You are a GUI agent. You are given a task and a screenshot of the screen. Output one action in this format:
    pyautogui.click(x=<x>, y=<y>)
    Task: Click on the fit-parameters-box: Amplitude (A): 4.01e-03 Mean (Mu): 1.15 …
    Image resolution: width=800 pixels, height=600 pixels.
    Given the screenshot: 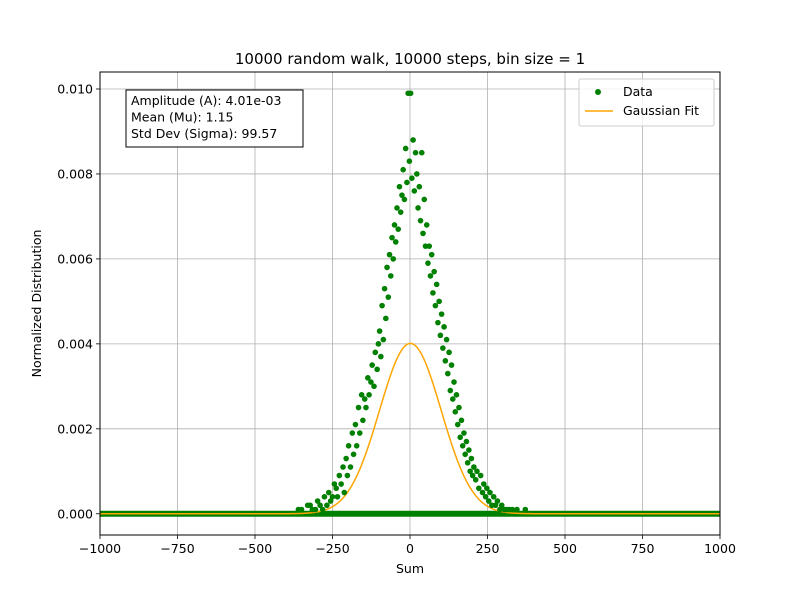 What is the action you would take?
    pyautogui.click(x=214, y=118)
    